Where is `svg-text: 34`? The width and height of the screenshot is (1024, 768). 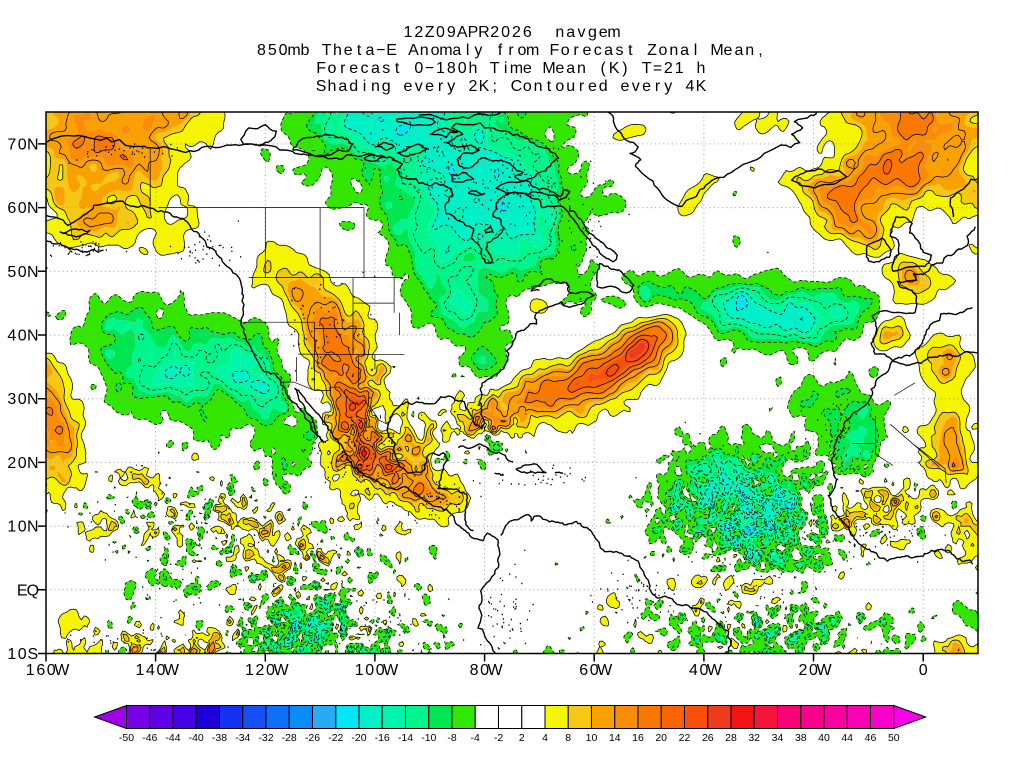 svg-text: 34 is located at coordinates (778, 738).